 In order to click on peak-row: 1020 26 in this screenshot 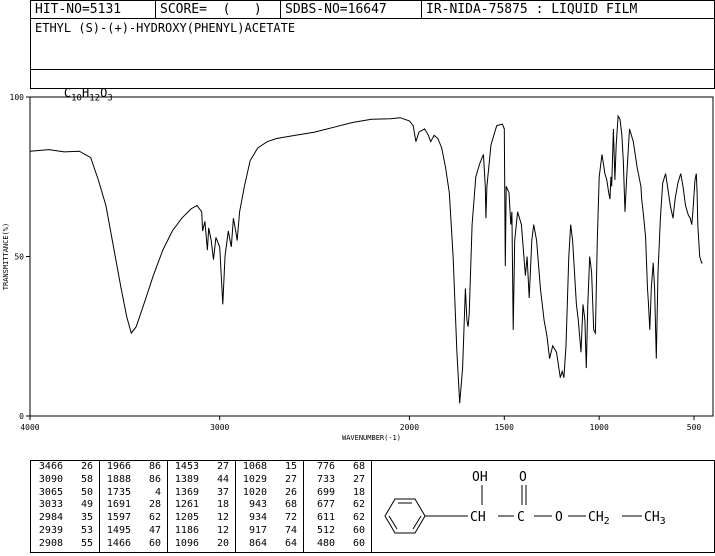, I will do `click(269, 493)`.